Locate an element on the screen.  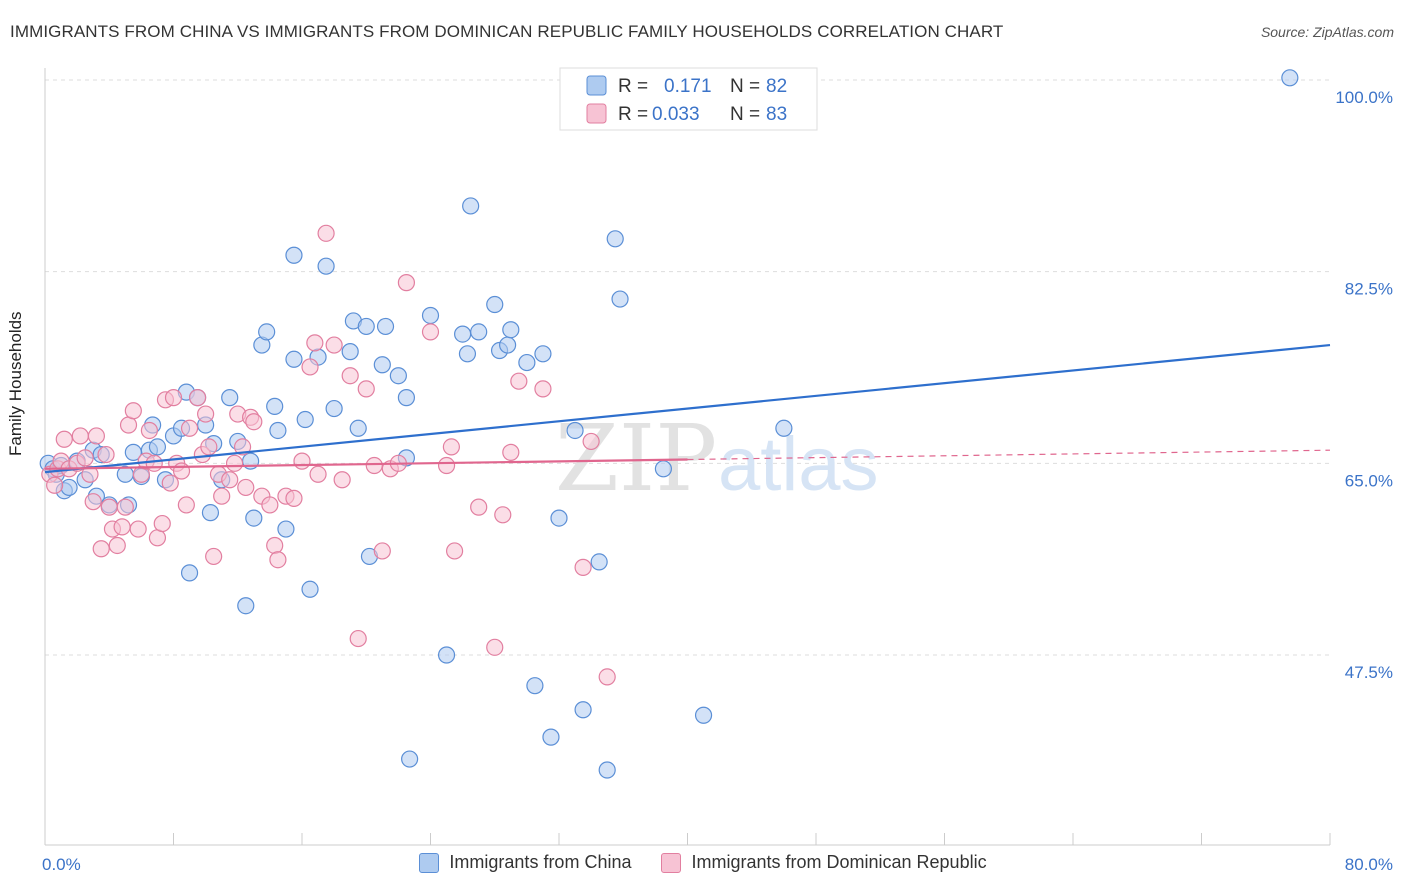
watermark-zip: ZIP is located at coordinates (636, 458).